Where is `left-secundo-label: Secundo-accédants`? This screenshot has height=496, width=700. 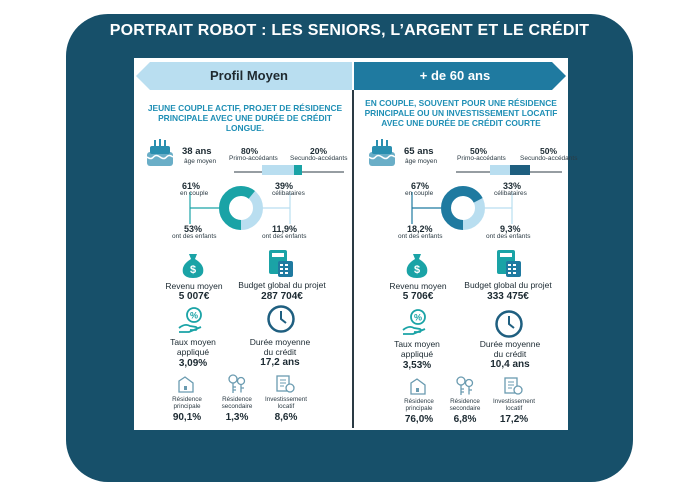 left-secundo-label: Secundo-accédants is located at coordinates (319, 158).